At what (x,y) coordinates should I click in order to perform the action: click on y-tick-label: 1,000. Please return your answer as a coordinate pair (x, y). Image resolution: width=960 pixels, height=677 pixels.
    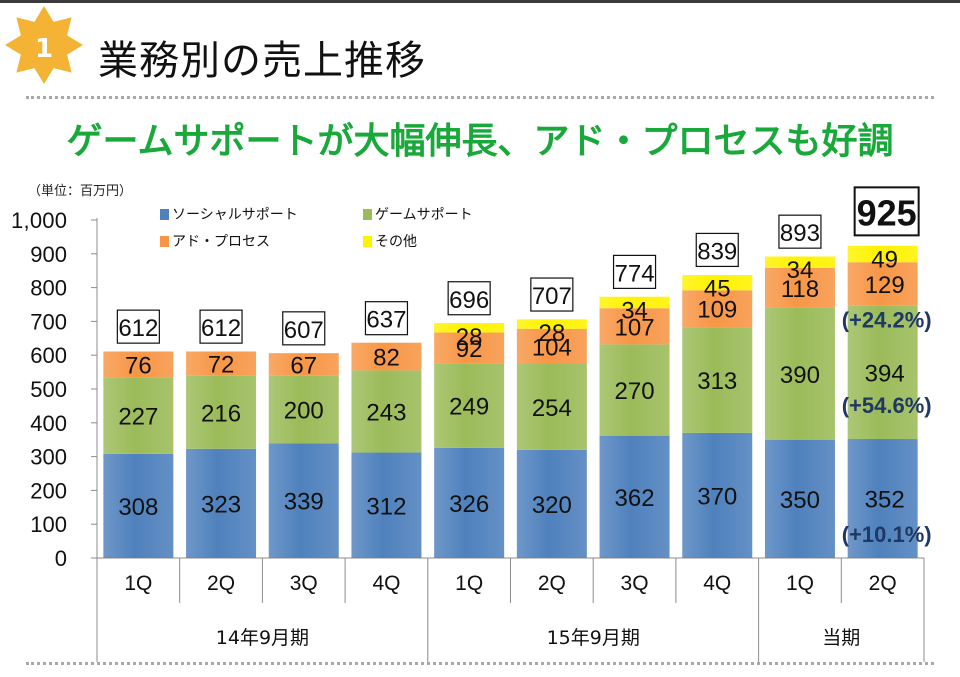
    Looking at the image, I should click on (39, 220).